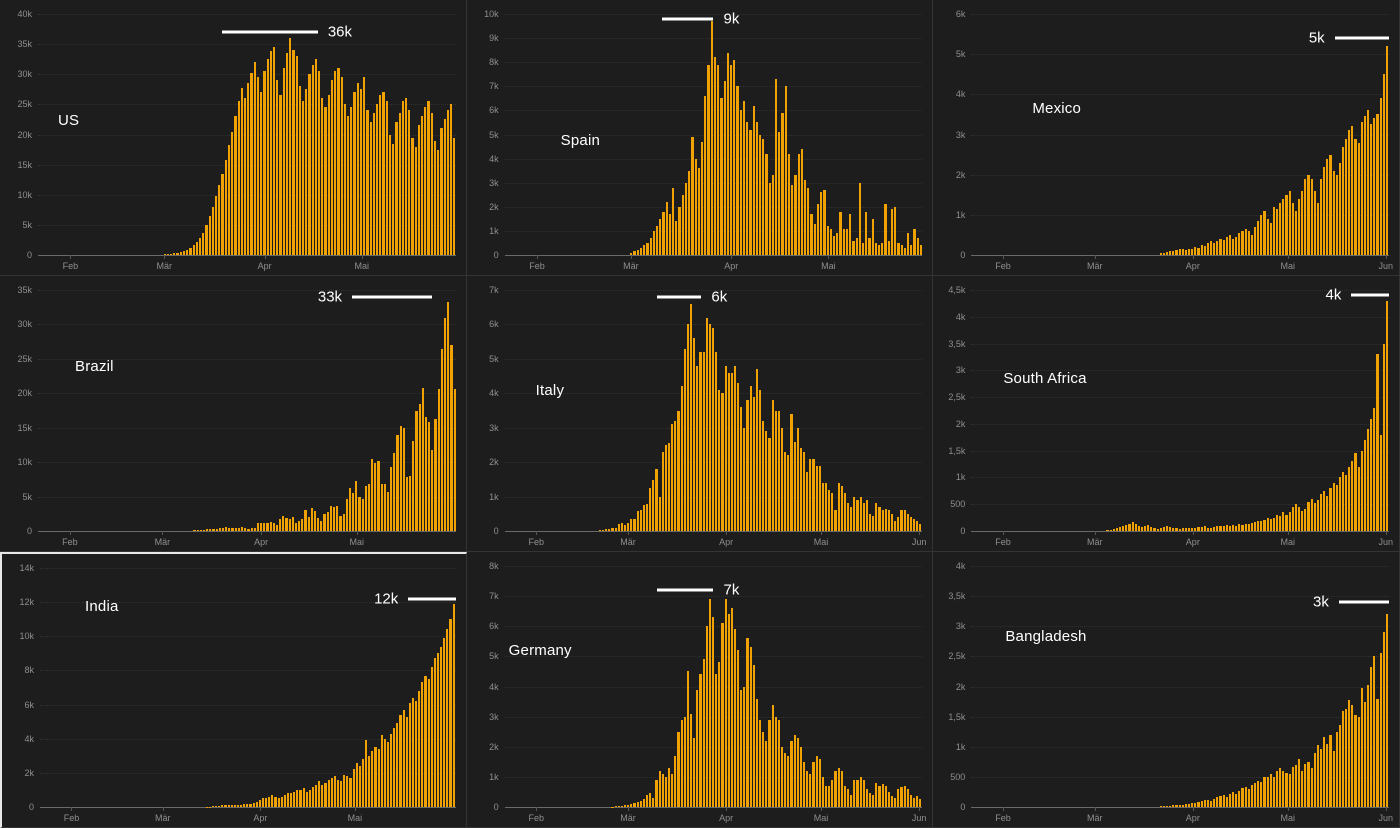 The height and width of the screenshot is (828, 1400). Describe the element at coordinates (957, 596) in the screenshot. I see `y-axis-tick-label: 3,5k` at that location.